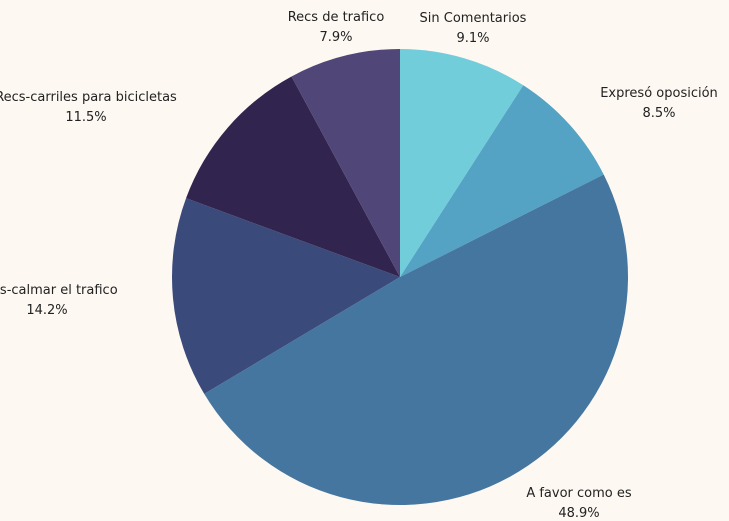  Describe the element at coordinates (46, 310) in the screenshot. I see `slice-percent-4: 14.2%` at that location.